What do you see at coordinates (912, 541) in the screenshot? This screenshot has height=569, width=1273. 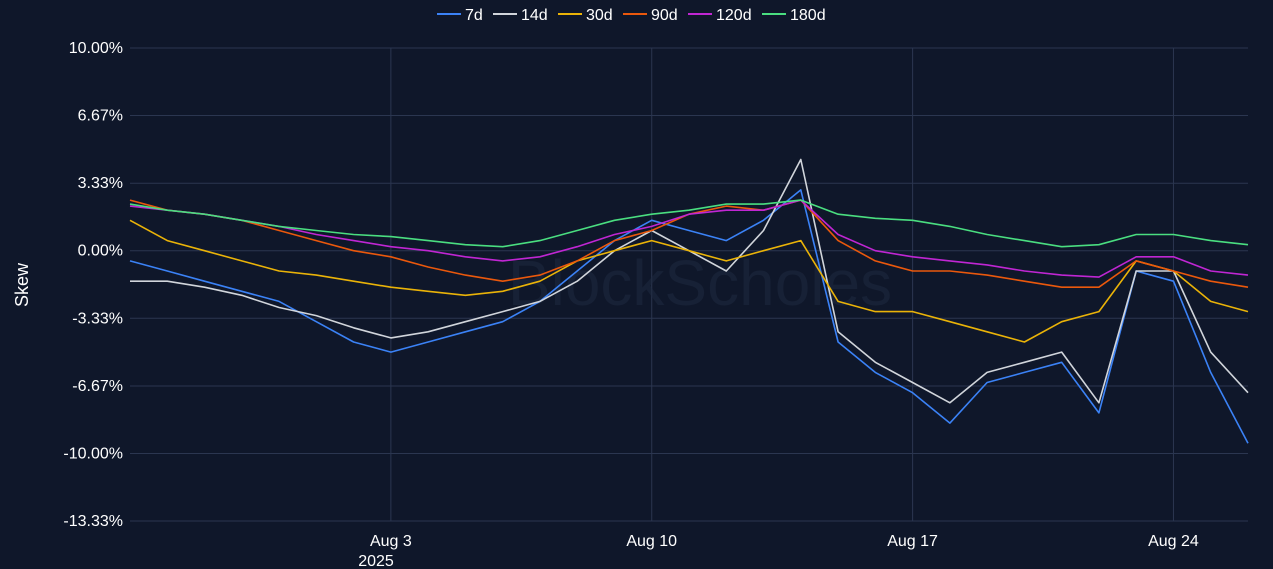 I see `x-tick-label: Aug 17` at bounding box center [912, 541].